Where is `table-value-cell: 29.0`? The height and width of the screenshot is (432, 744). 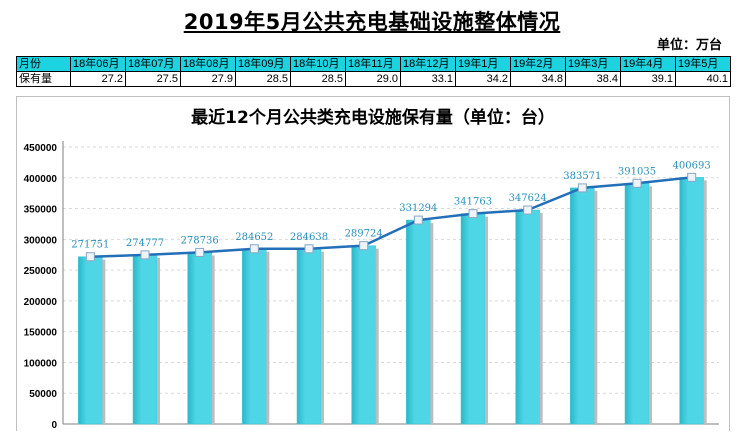 table-value-cell: 29.0 is located at coordinates (373, 79).